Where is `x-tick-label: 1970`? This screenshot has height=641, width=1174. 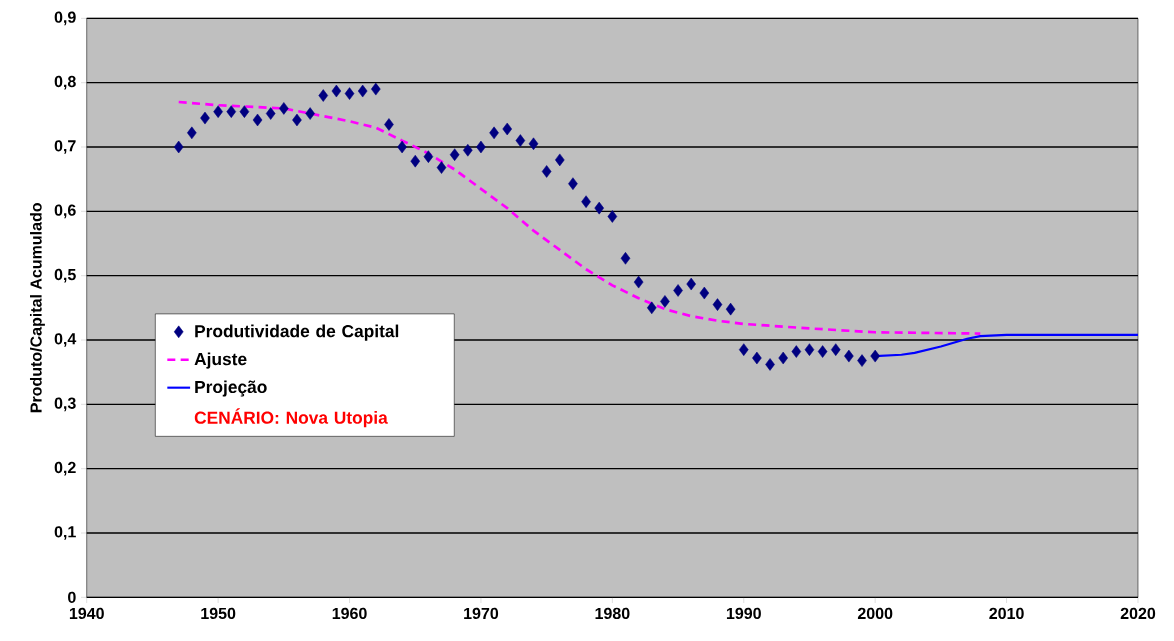 x-tick-label: 1970 is located at coordinates (481, 613).